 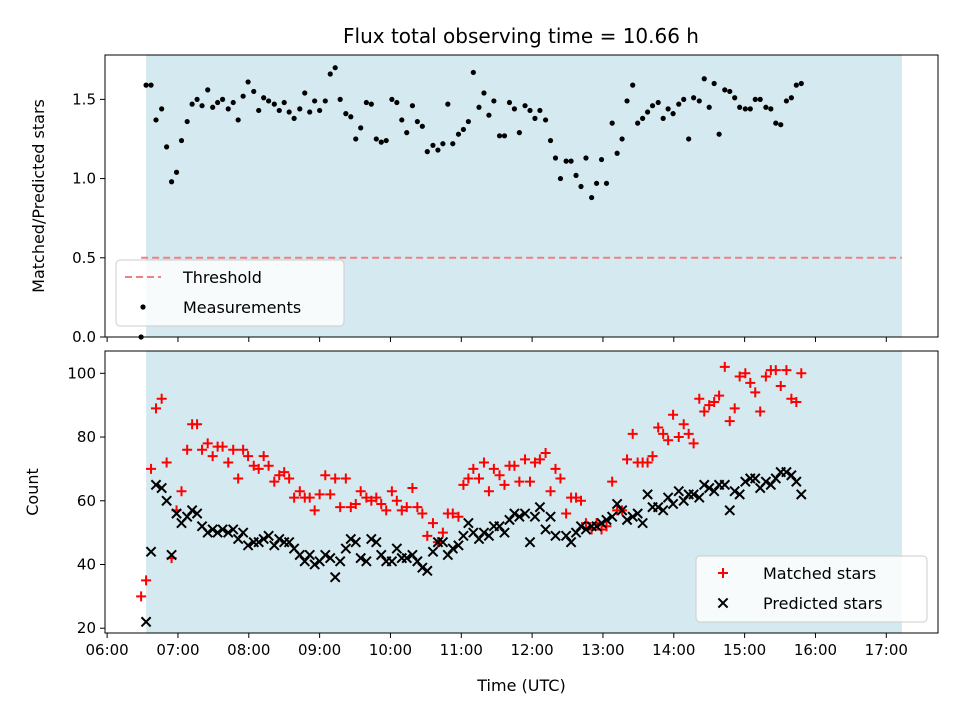 What do you see at coordinates (673, 650) in the screenshot?
I see `x-tick-label: 14:00` at bounding box center [673, 650].